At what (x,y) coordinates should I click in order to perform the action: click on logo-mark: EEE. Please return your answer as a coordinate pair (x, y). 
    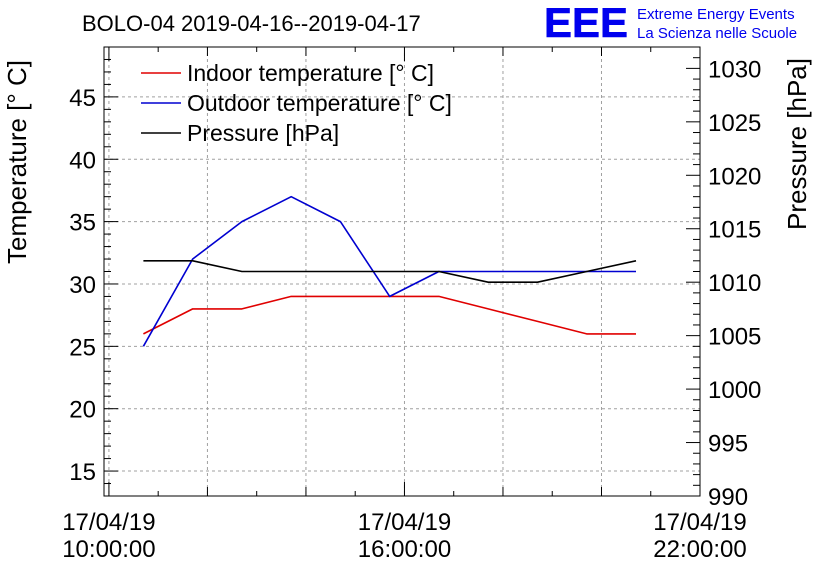
    Looking at the image, I should click on (586, 23).